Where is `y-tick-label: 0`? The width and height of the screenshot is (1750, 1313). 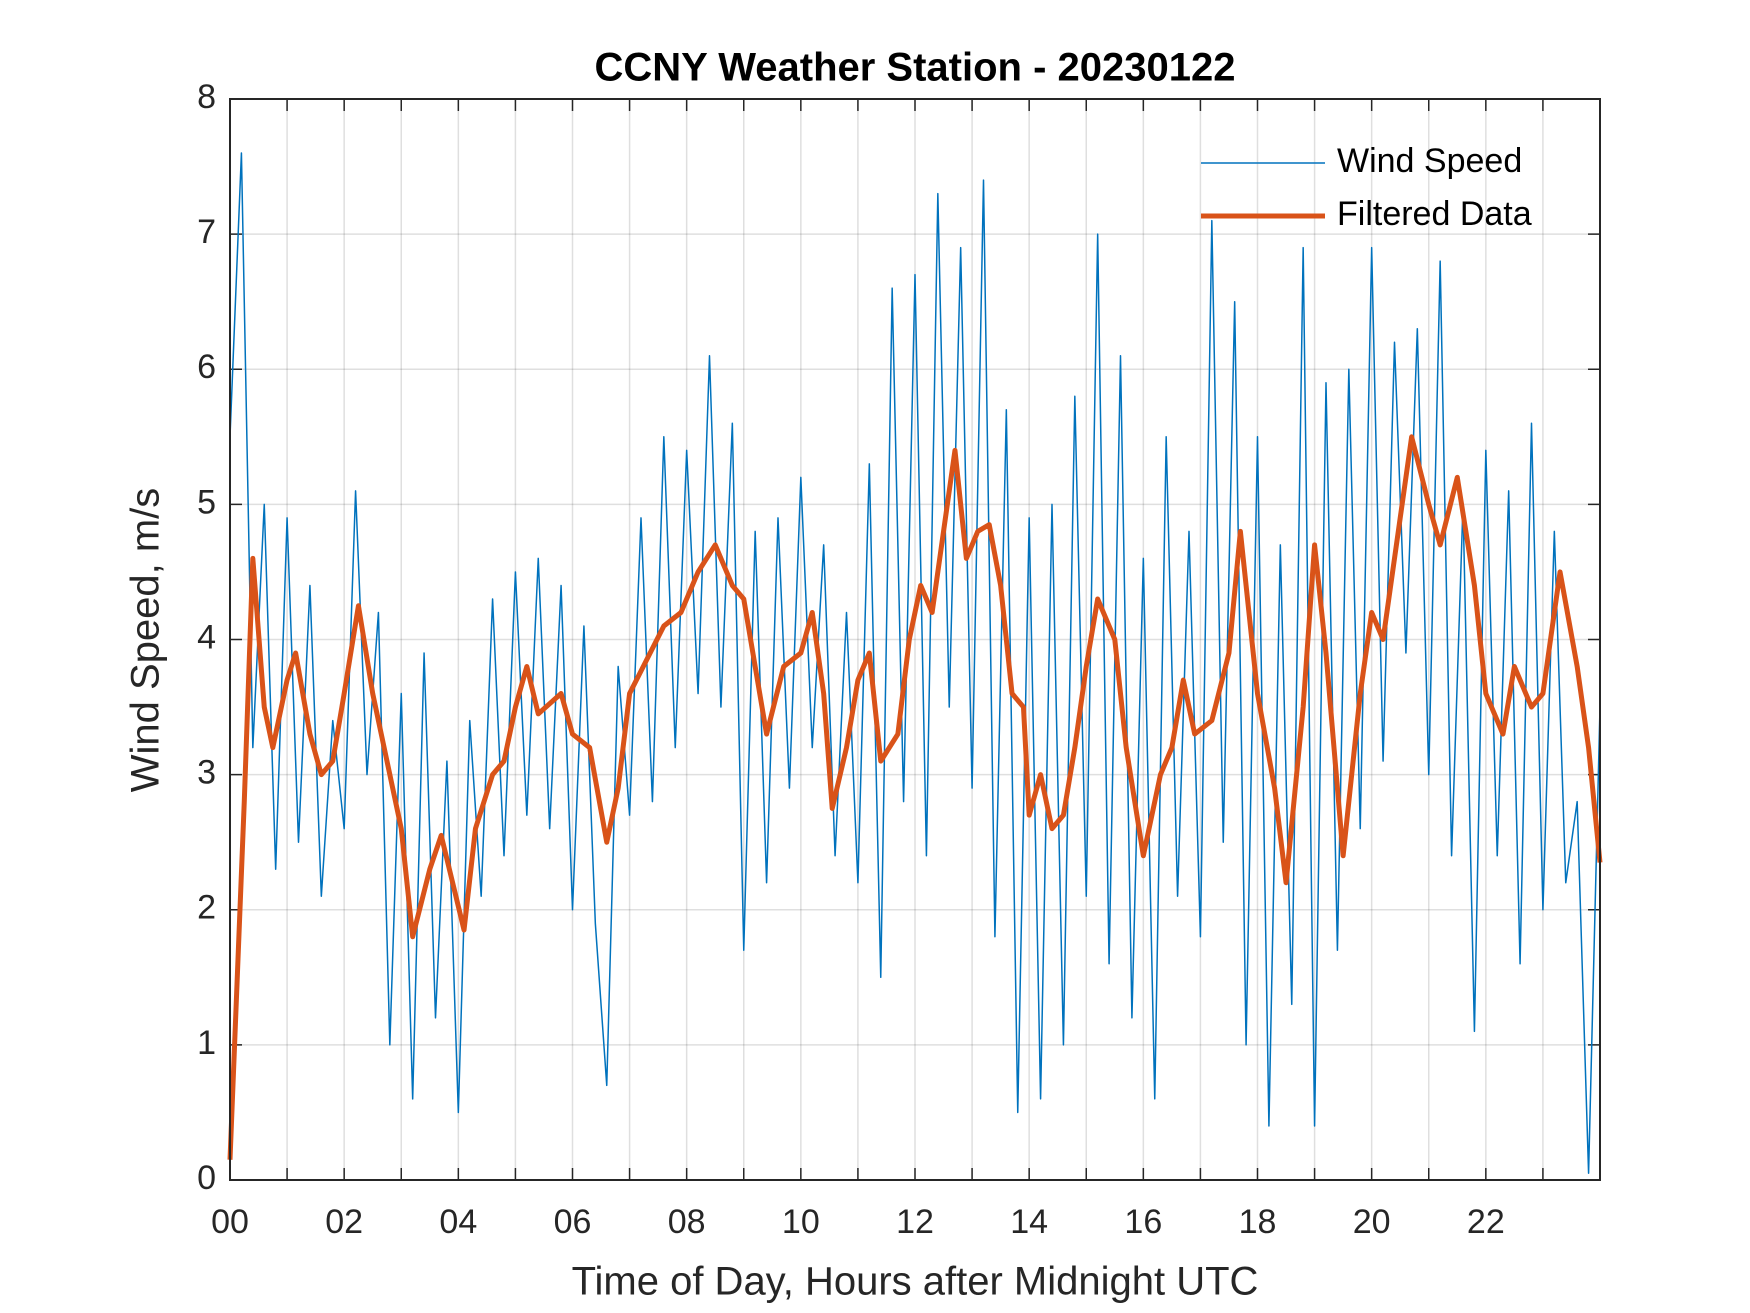 y-tick-label: 0 is located at coordinates (206, 1178).